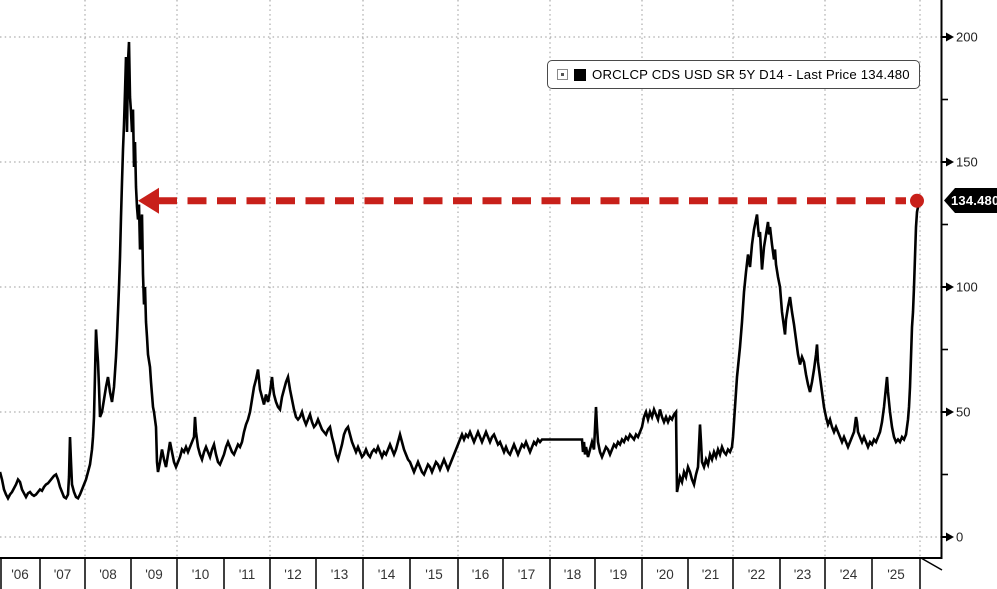 Image resolution: width=997 pixels, height=589 pixels. What do you see at coordinates (340, 574) in the screenshot?
I see `x-axis-label: '13` at bounding box center [340, 574].